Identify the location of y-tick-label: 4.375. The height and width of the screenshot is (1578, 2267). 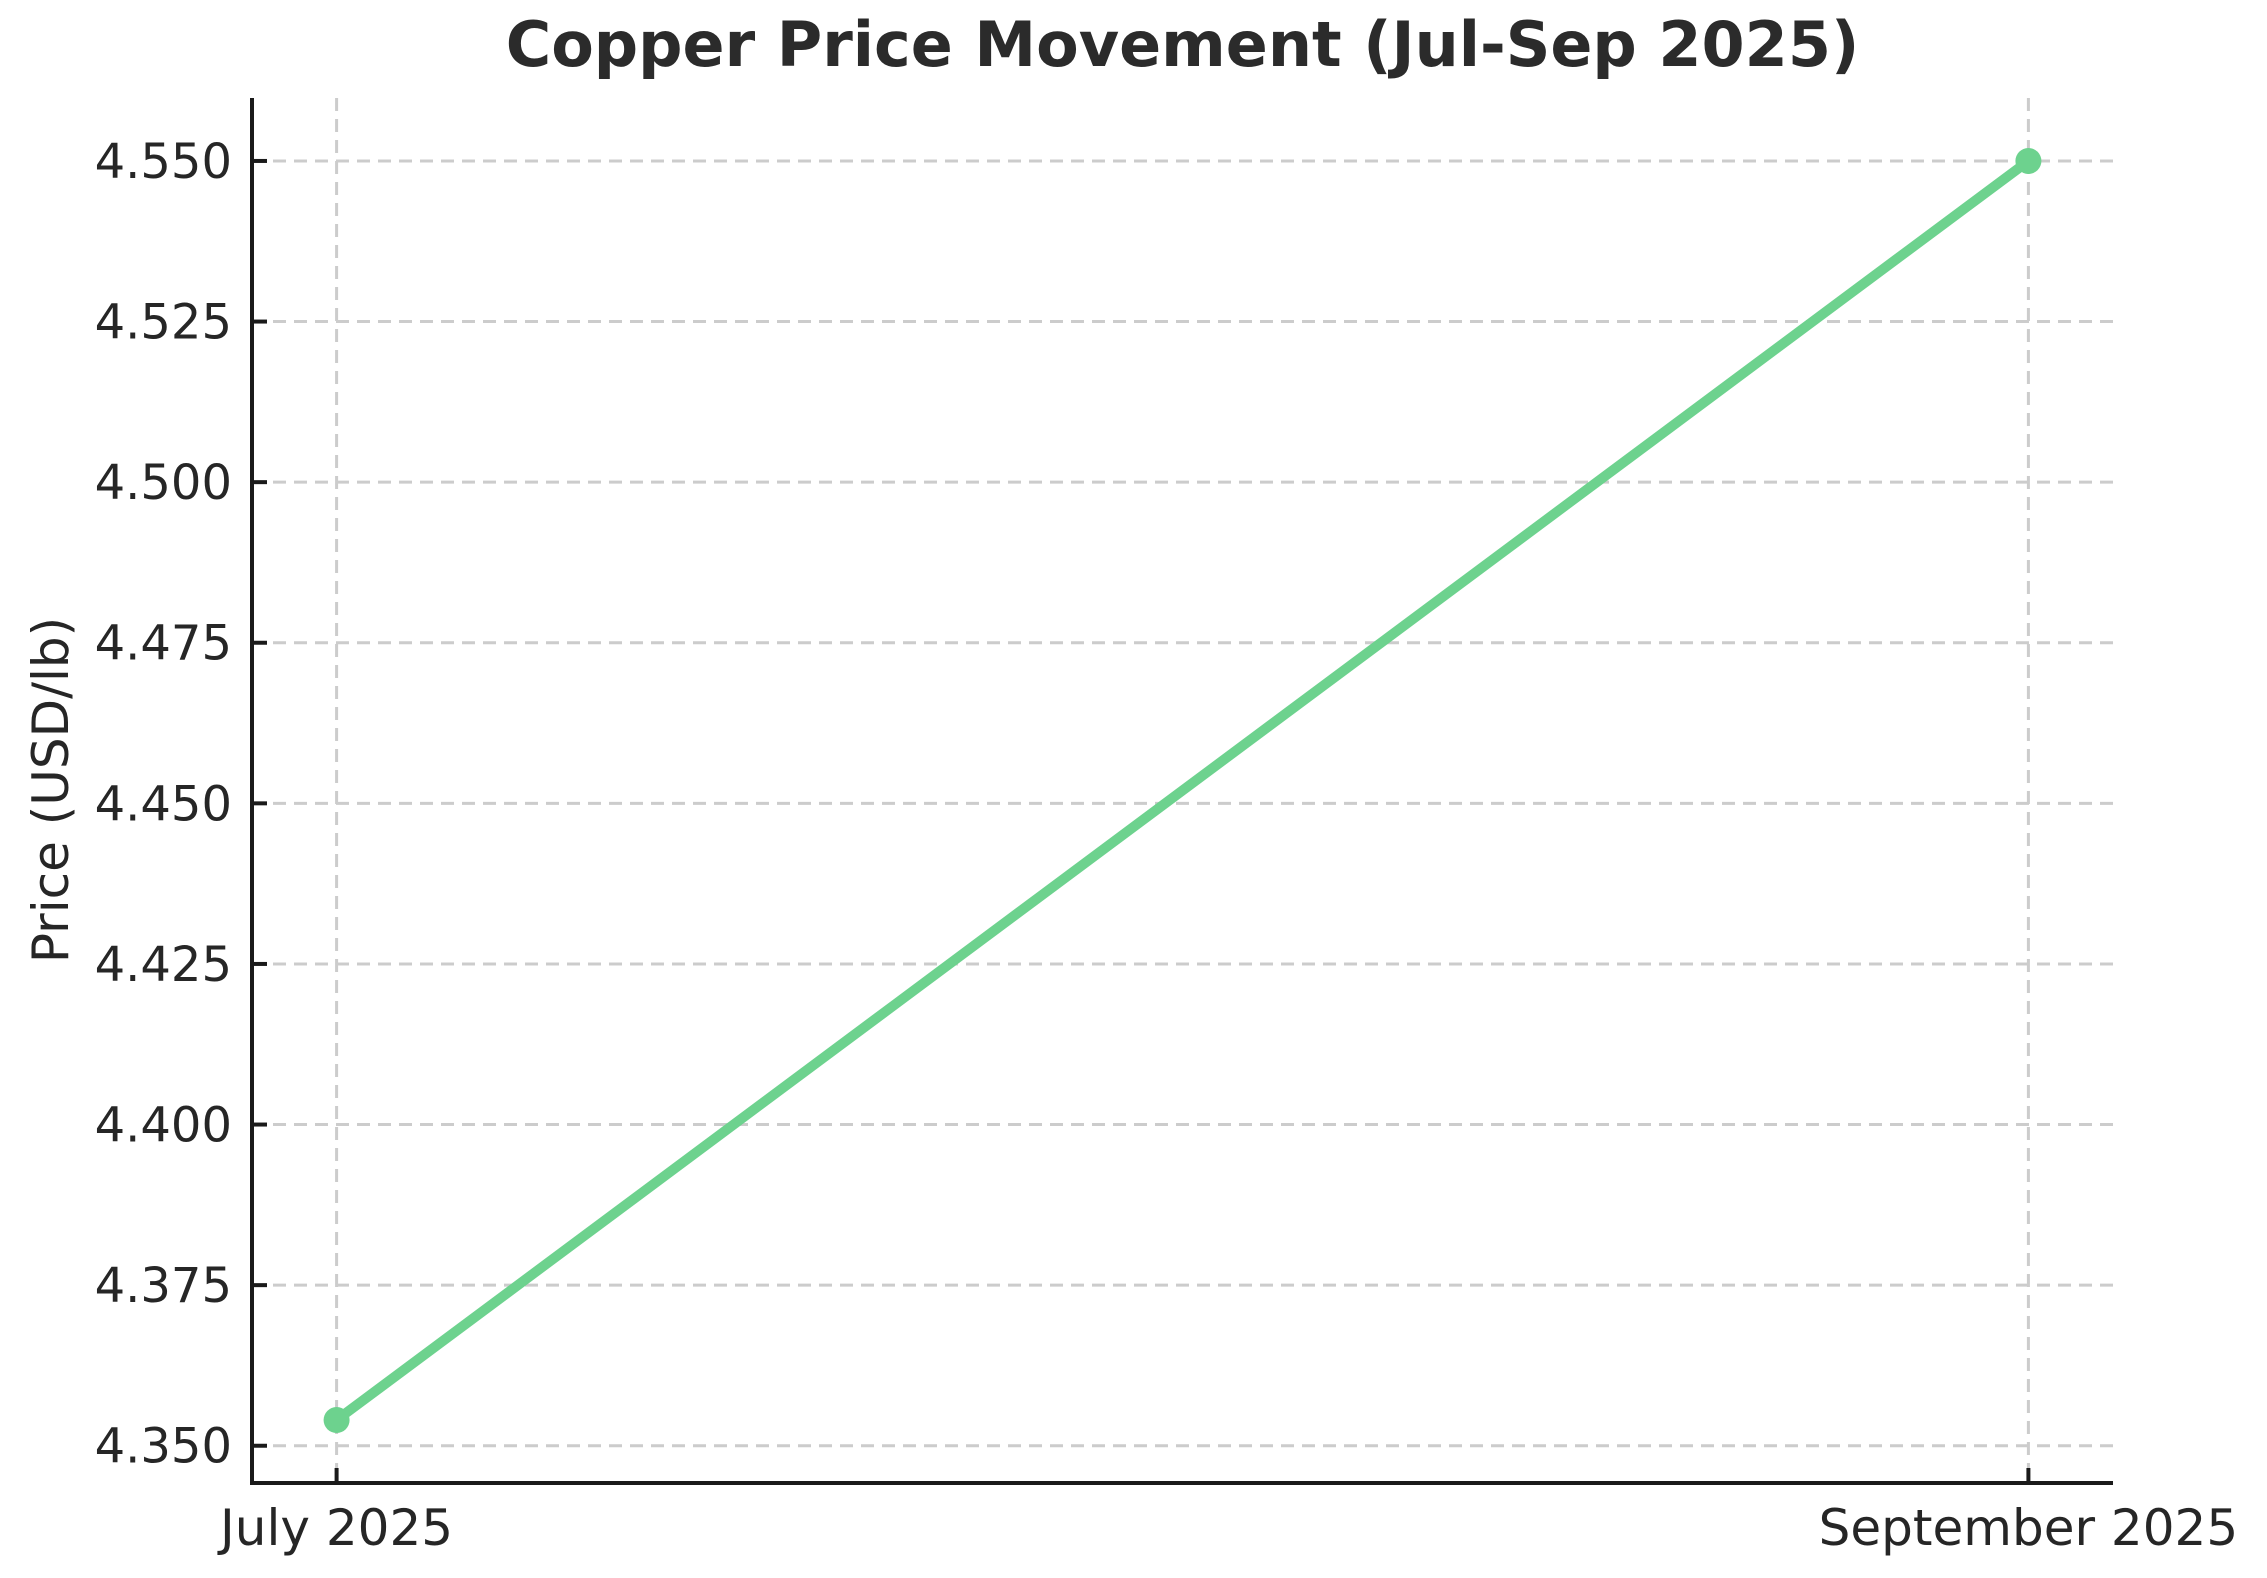
(163, 1286).